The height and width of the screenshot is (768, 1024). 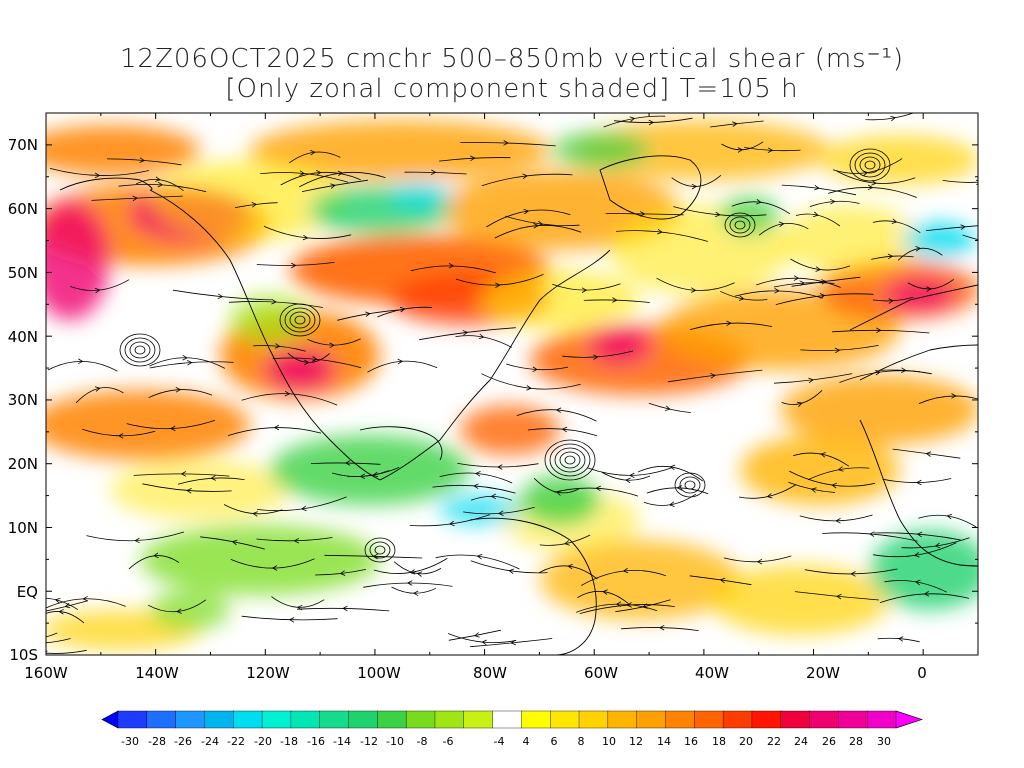 What do you see at coordinates (263, 741) in the screenshot?
I see `colorbar-label: -20` at bounding box center [263, 741].